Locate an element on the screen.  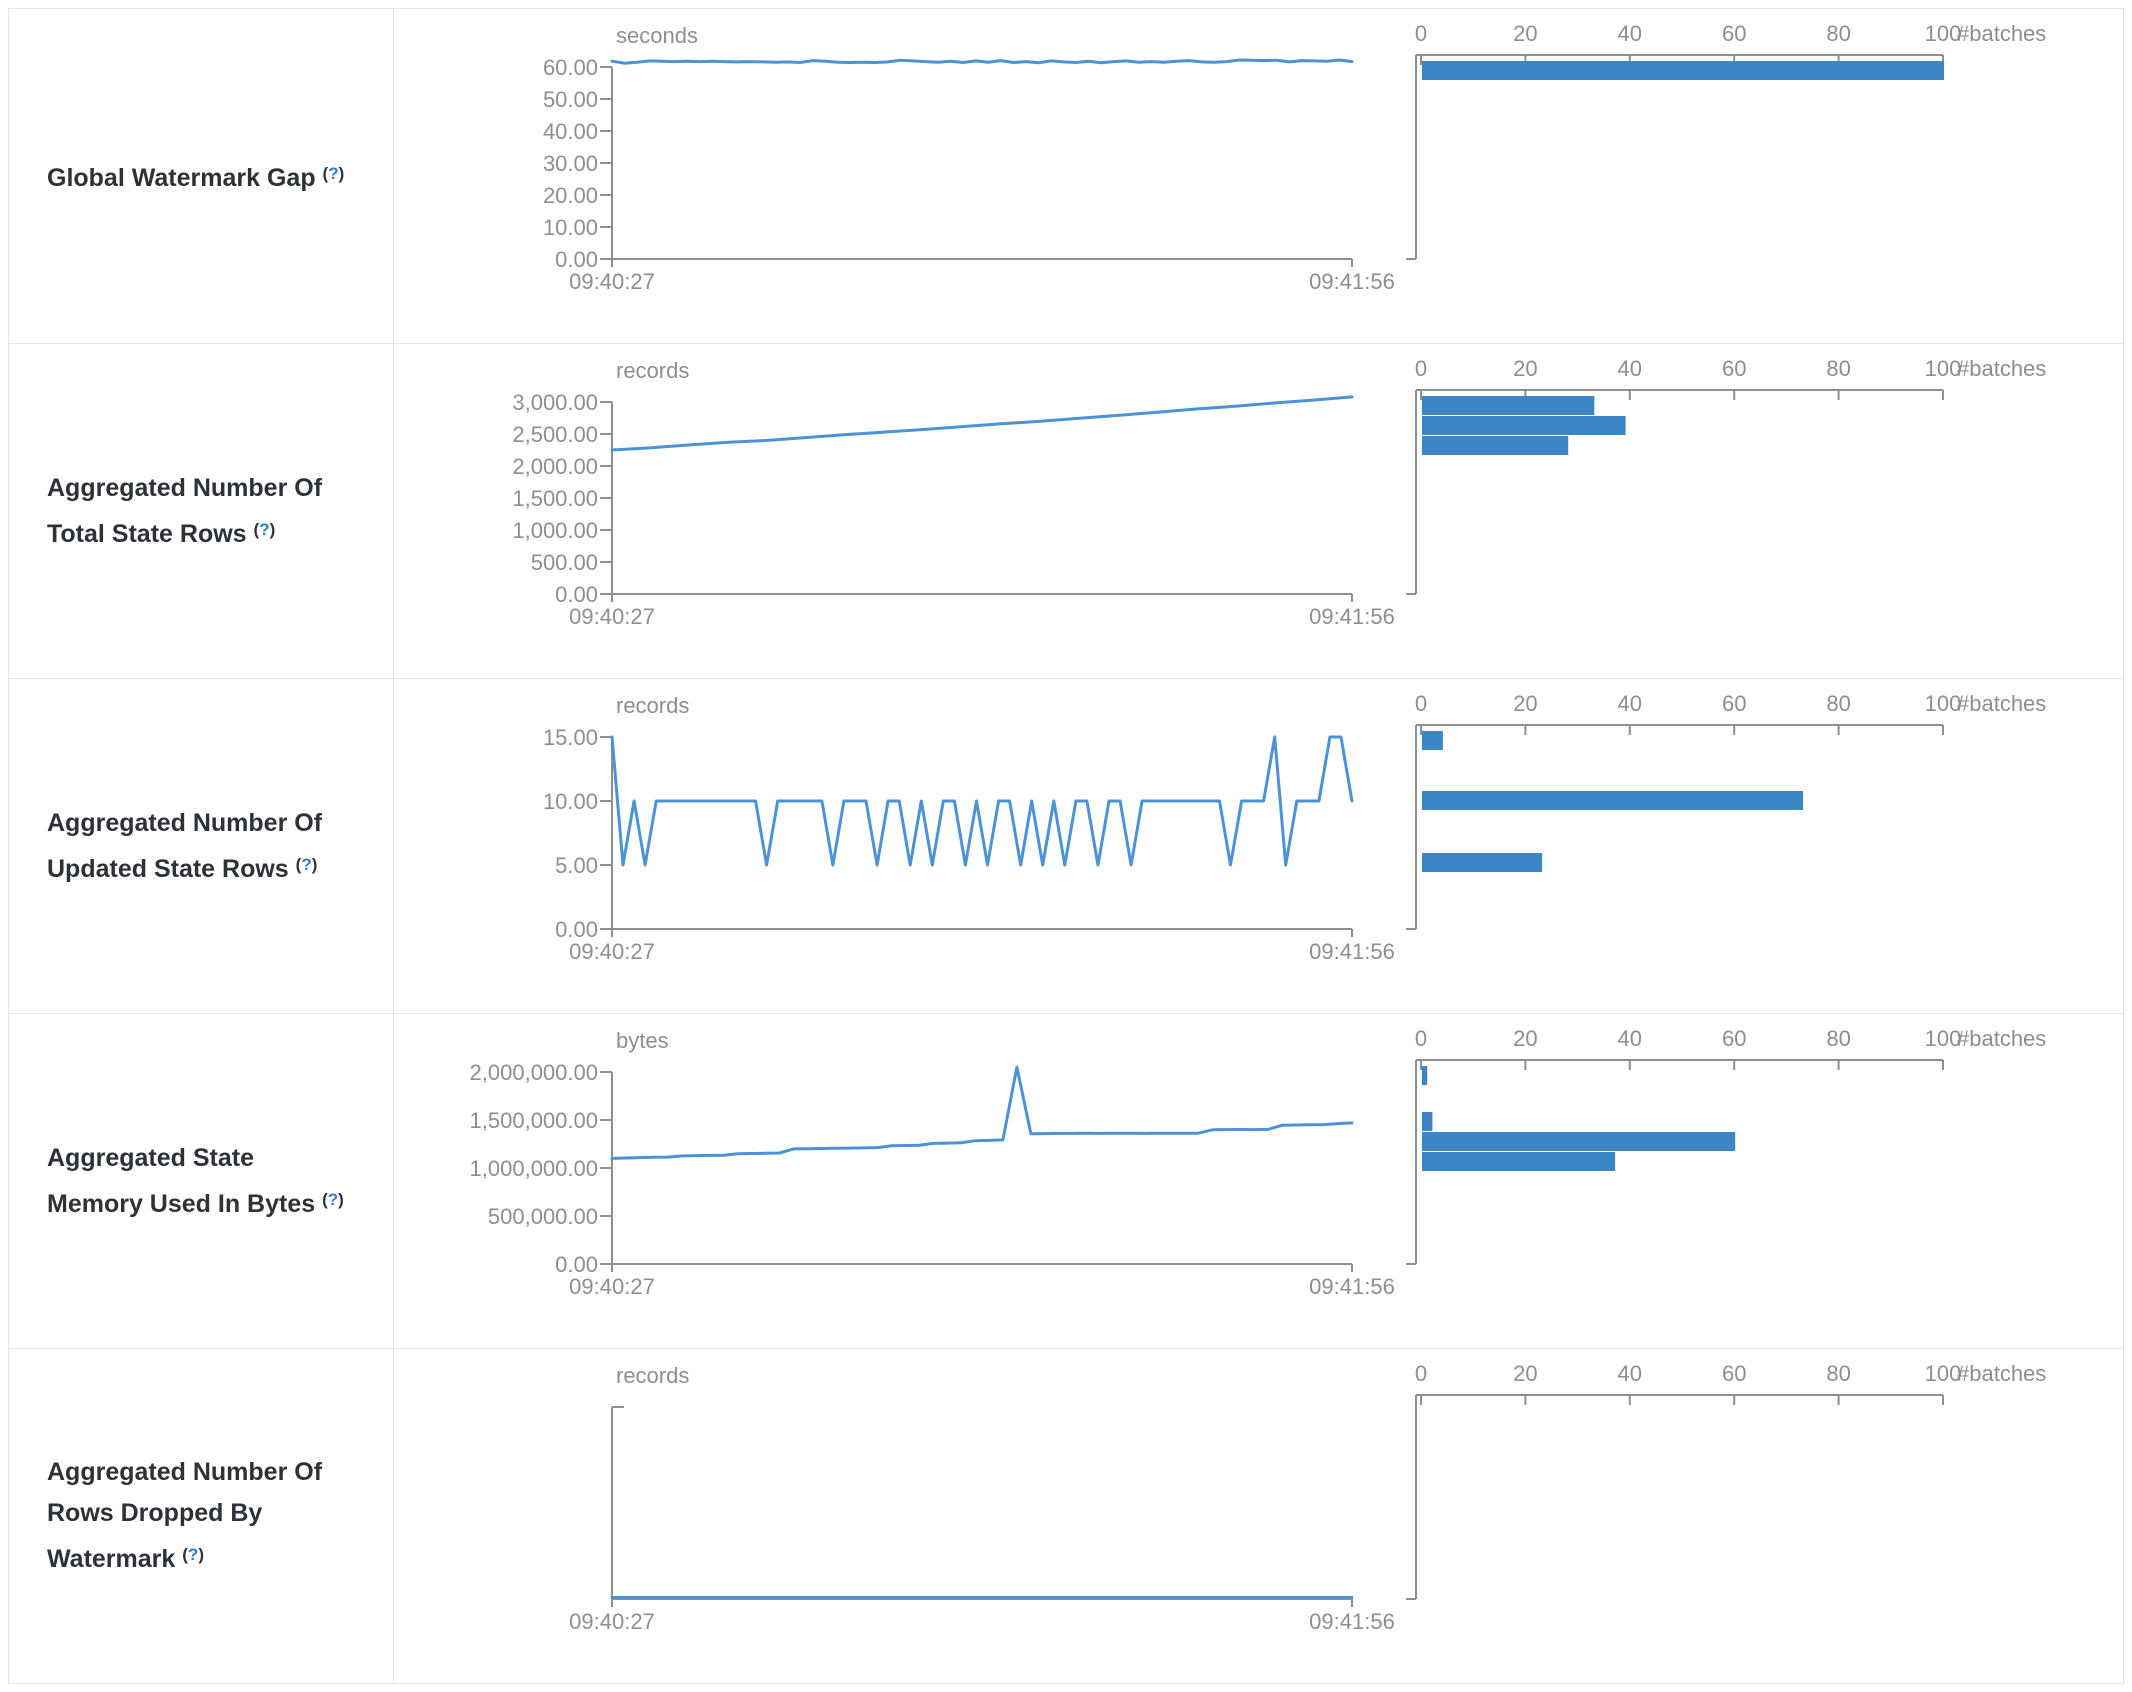
timeline-y-tick-label: 1,000,000.00 is located at coordinates (534, 1168).